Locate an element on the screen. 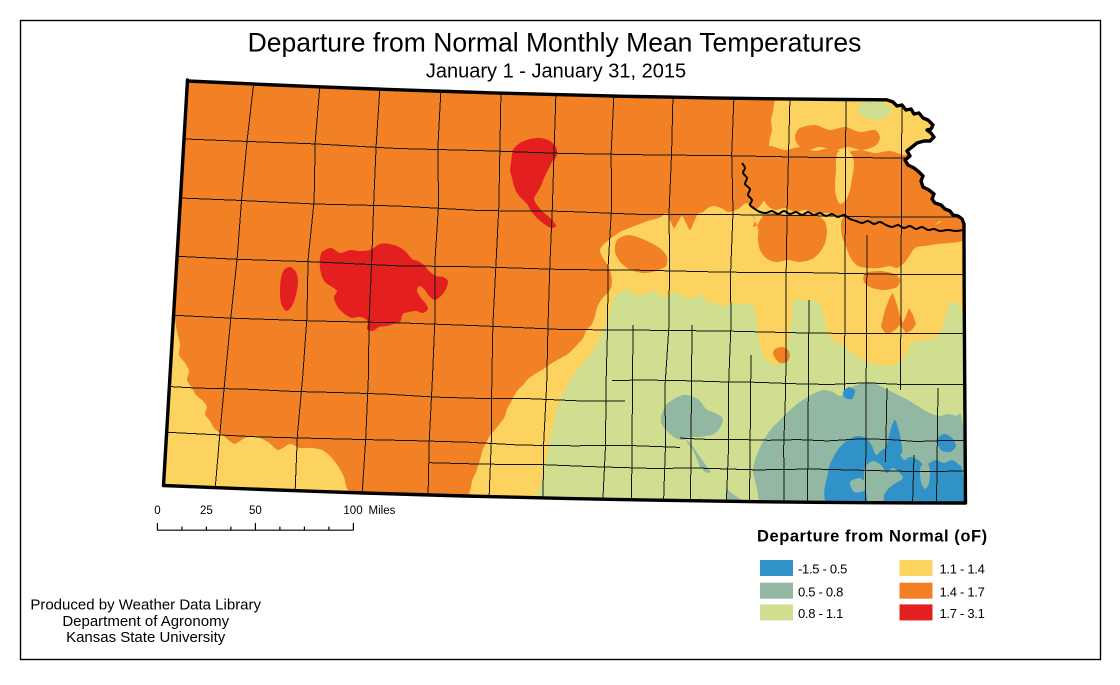 The height and width of the screenshot is (685, 1120). svg-text:Produced by Weather Data Libra: Produced by Weather Data Library is located at coordinates (145, 605).